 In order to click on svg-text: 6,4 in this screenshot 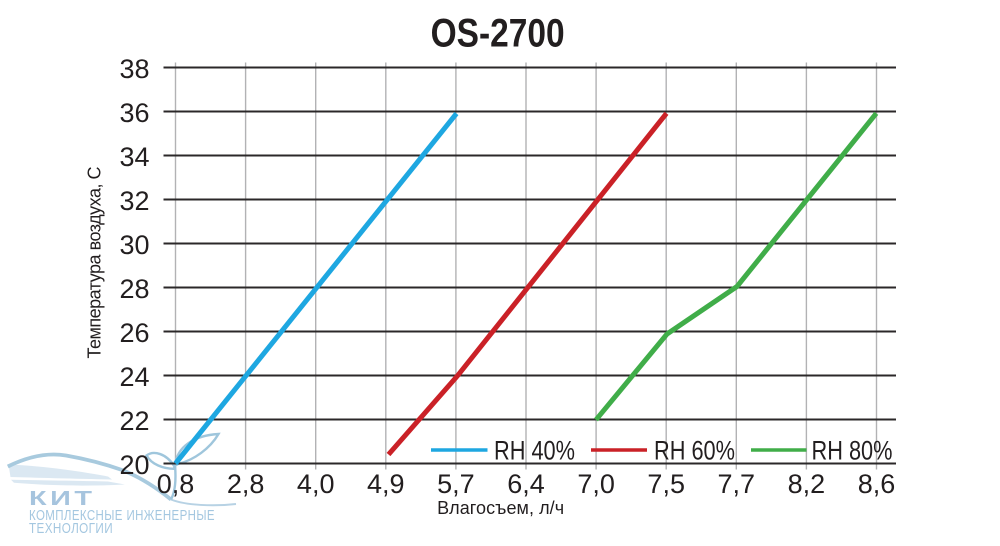, I will do `click(526, 484)`.